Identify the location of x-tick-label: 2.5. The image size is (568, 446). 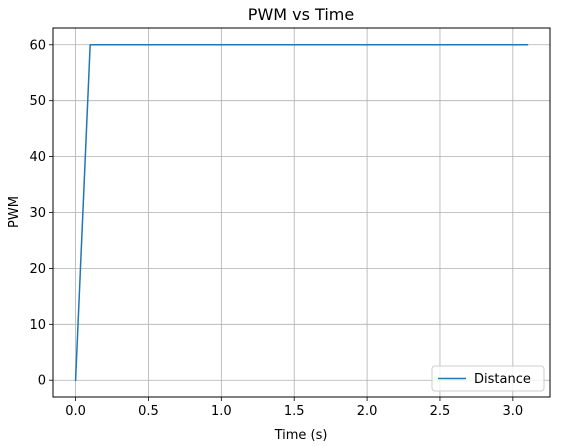
(440, 411).